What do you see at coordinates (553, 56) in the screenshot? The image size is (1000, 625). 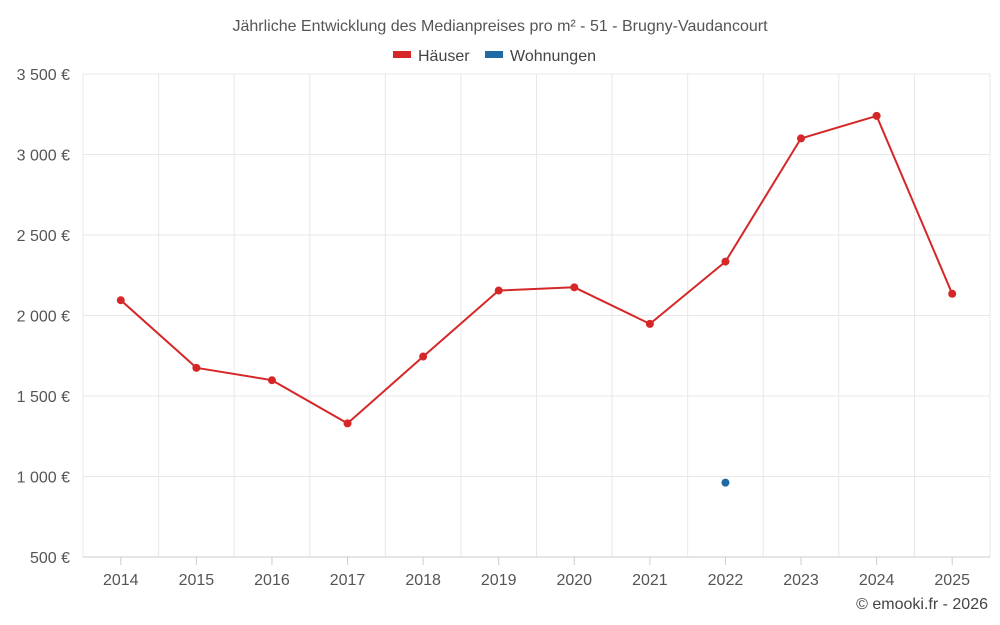 I see `legend-label-wohnungen: Wohnungen` at bounding box center [553, 56].